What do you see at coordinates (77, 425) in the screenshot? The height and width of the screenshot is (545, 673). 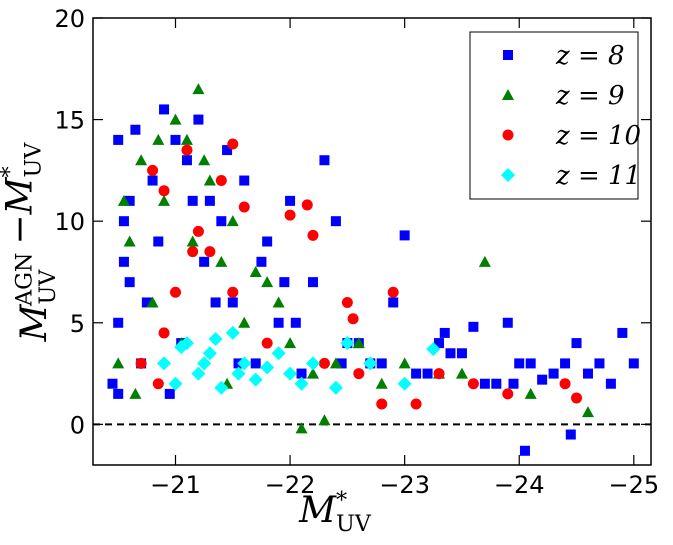 I see `y-tick-label: 0` at bounding box center [77, 425].